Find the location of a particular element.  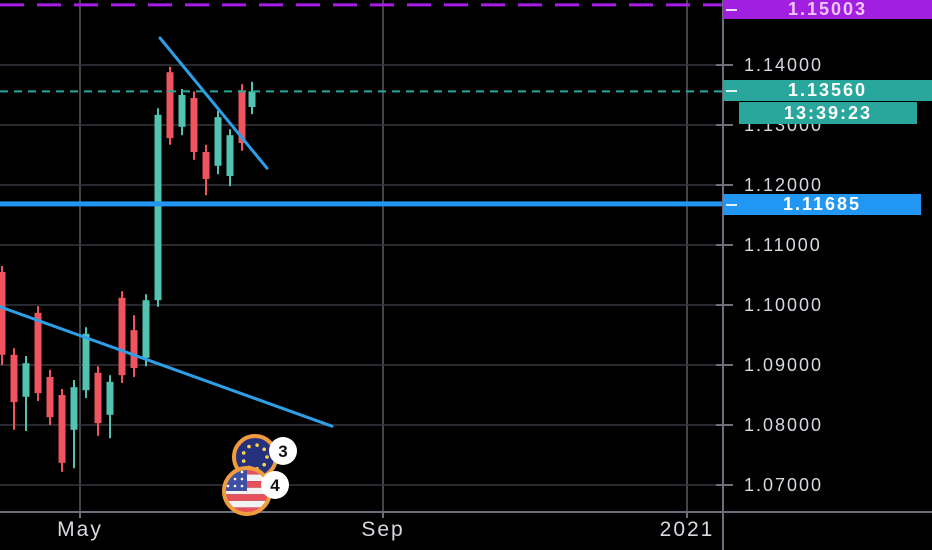

us-flag-event-marker: 4 is located at coordinates (255, 491).